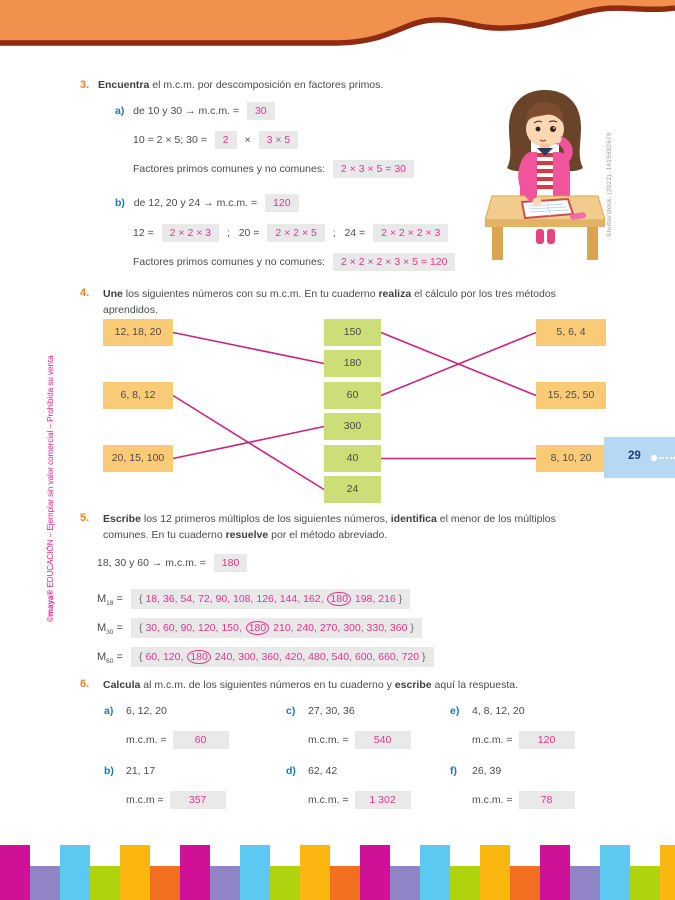 This screenshot has height=900, width=675. What do you see at coordinates (191, 771) in the screenshot?
I see `exercise-6-item-b: b) 21, 17` at bounding box center [191, 771].